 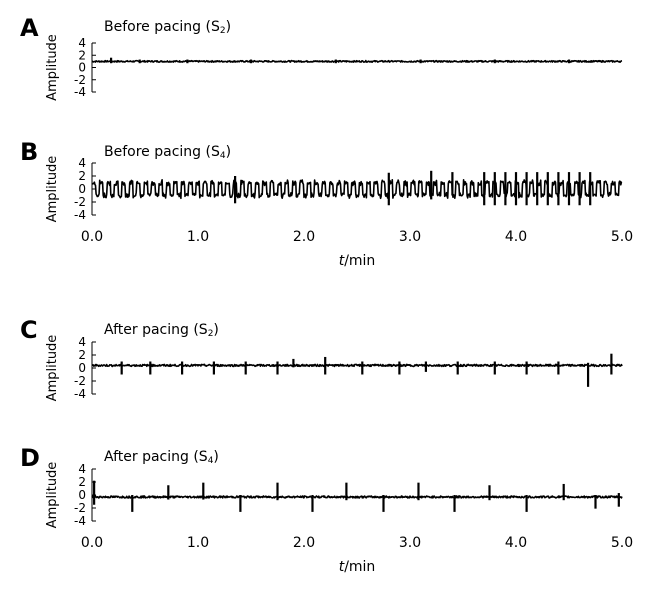 I want to click on panel-title: After pacing (S4), so click(x=161, y=457).